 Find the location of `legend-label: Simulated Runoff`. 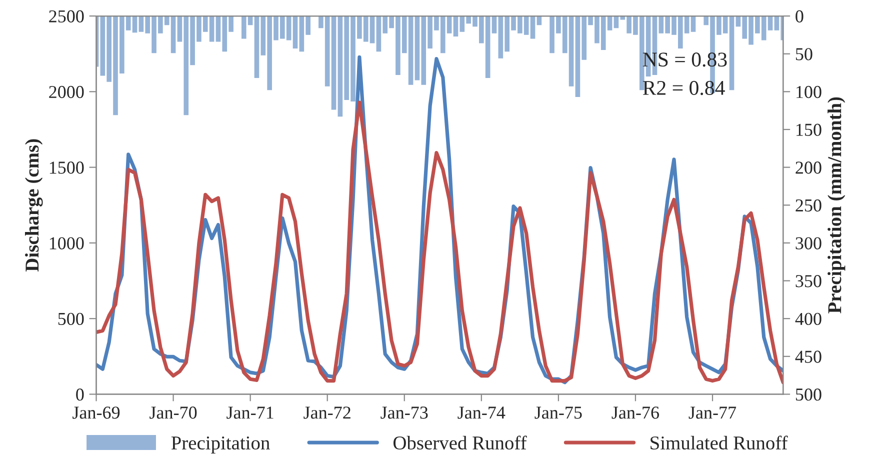

legend-label: Simulated Runoff is located at coordinates (719, 443).